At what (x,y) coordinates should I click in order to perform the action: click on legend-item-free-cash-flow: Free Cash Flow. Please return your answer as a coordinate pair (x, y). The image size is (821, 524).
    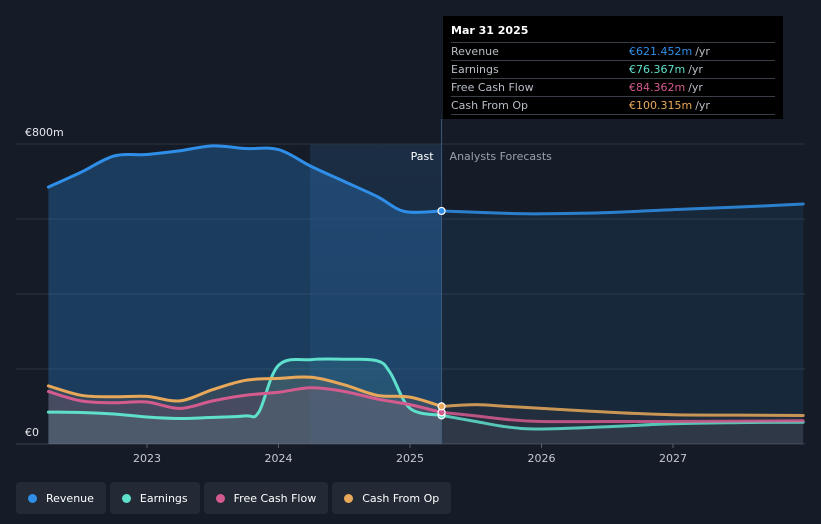
    Looking at the image, I should click on (266, 498).